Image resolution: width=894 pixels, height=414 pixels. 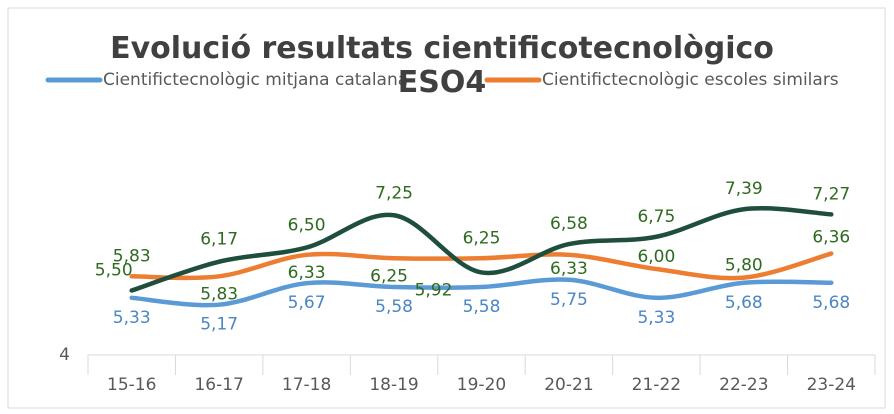 What do you see at coordinates (569, 224) in the screenshot?
I see `data-label: 6,58` at bounding box center [569, 224].